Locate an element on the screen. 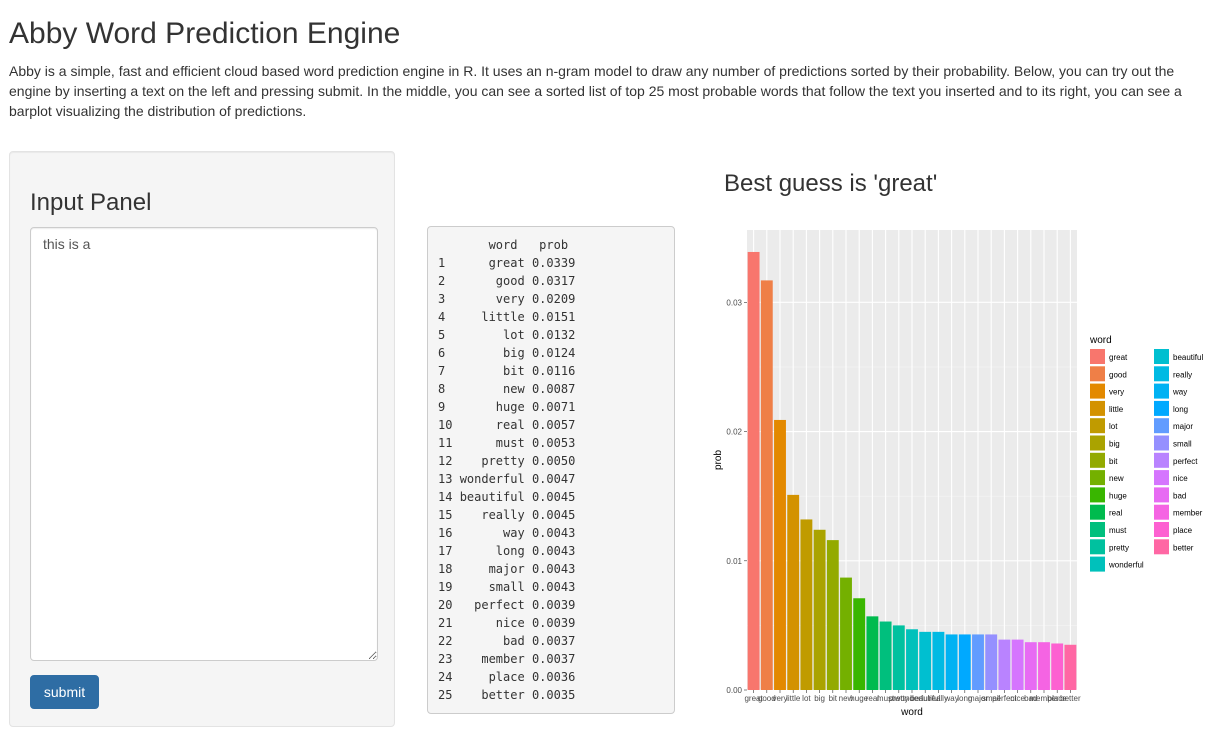  row-word: pretty is located at coordinates (492, 461).